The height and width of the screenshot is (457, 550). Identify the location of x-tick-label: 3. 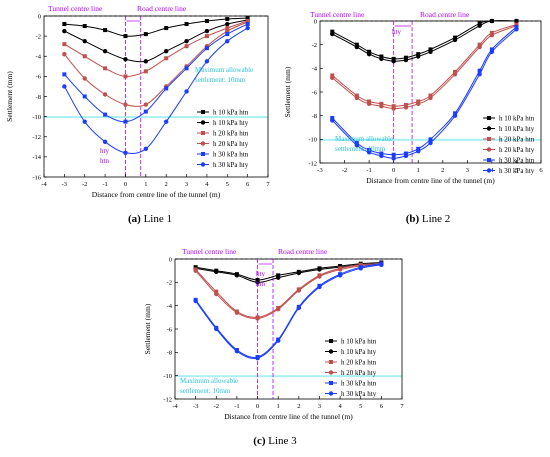
(467, 170).